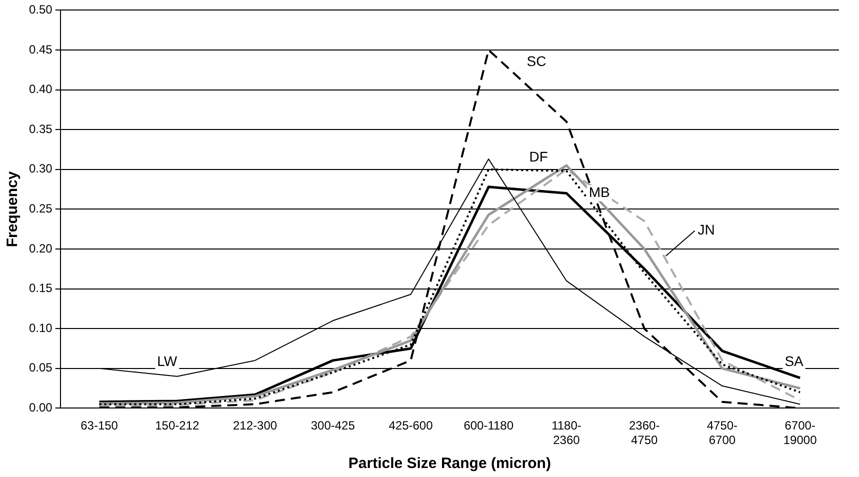  What do you see at coordinates (722, 433) in the screenshot?
I see `x-tick-label: 4750-6700` at bounding box center [722, 433].